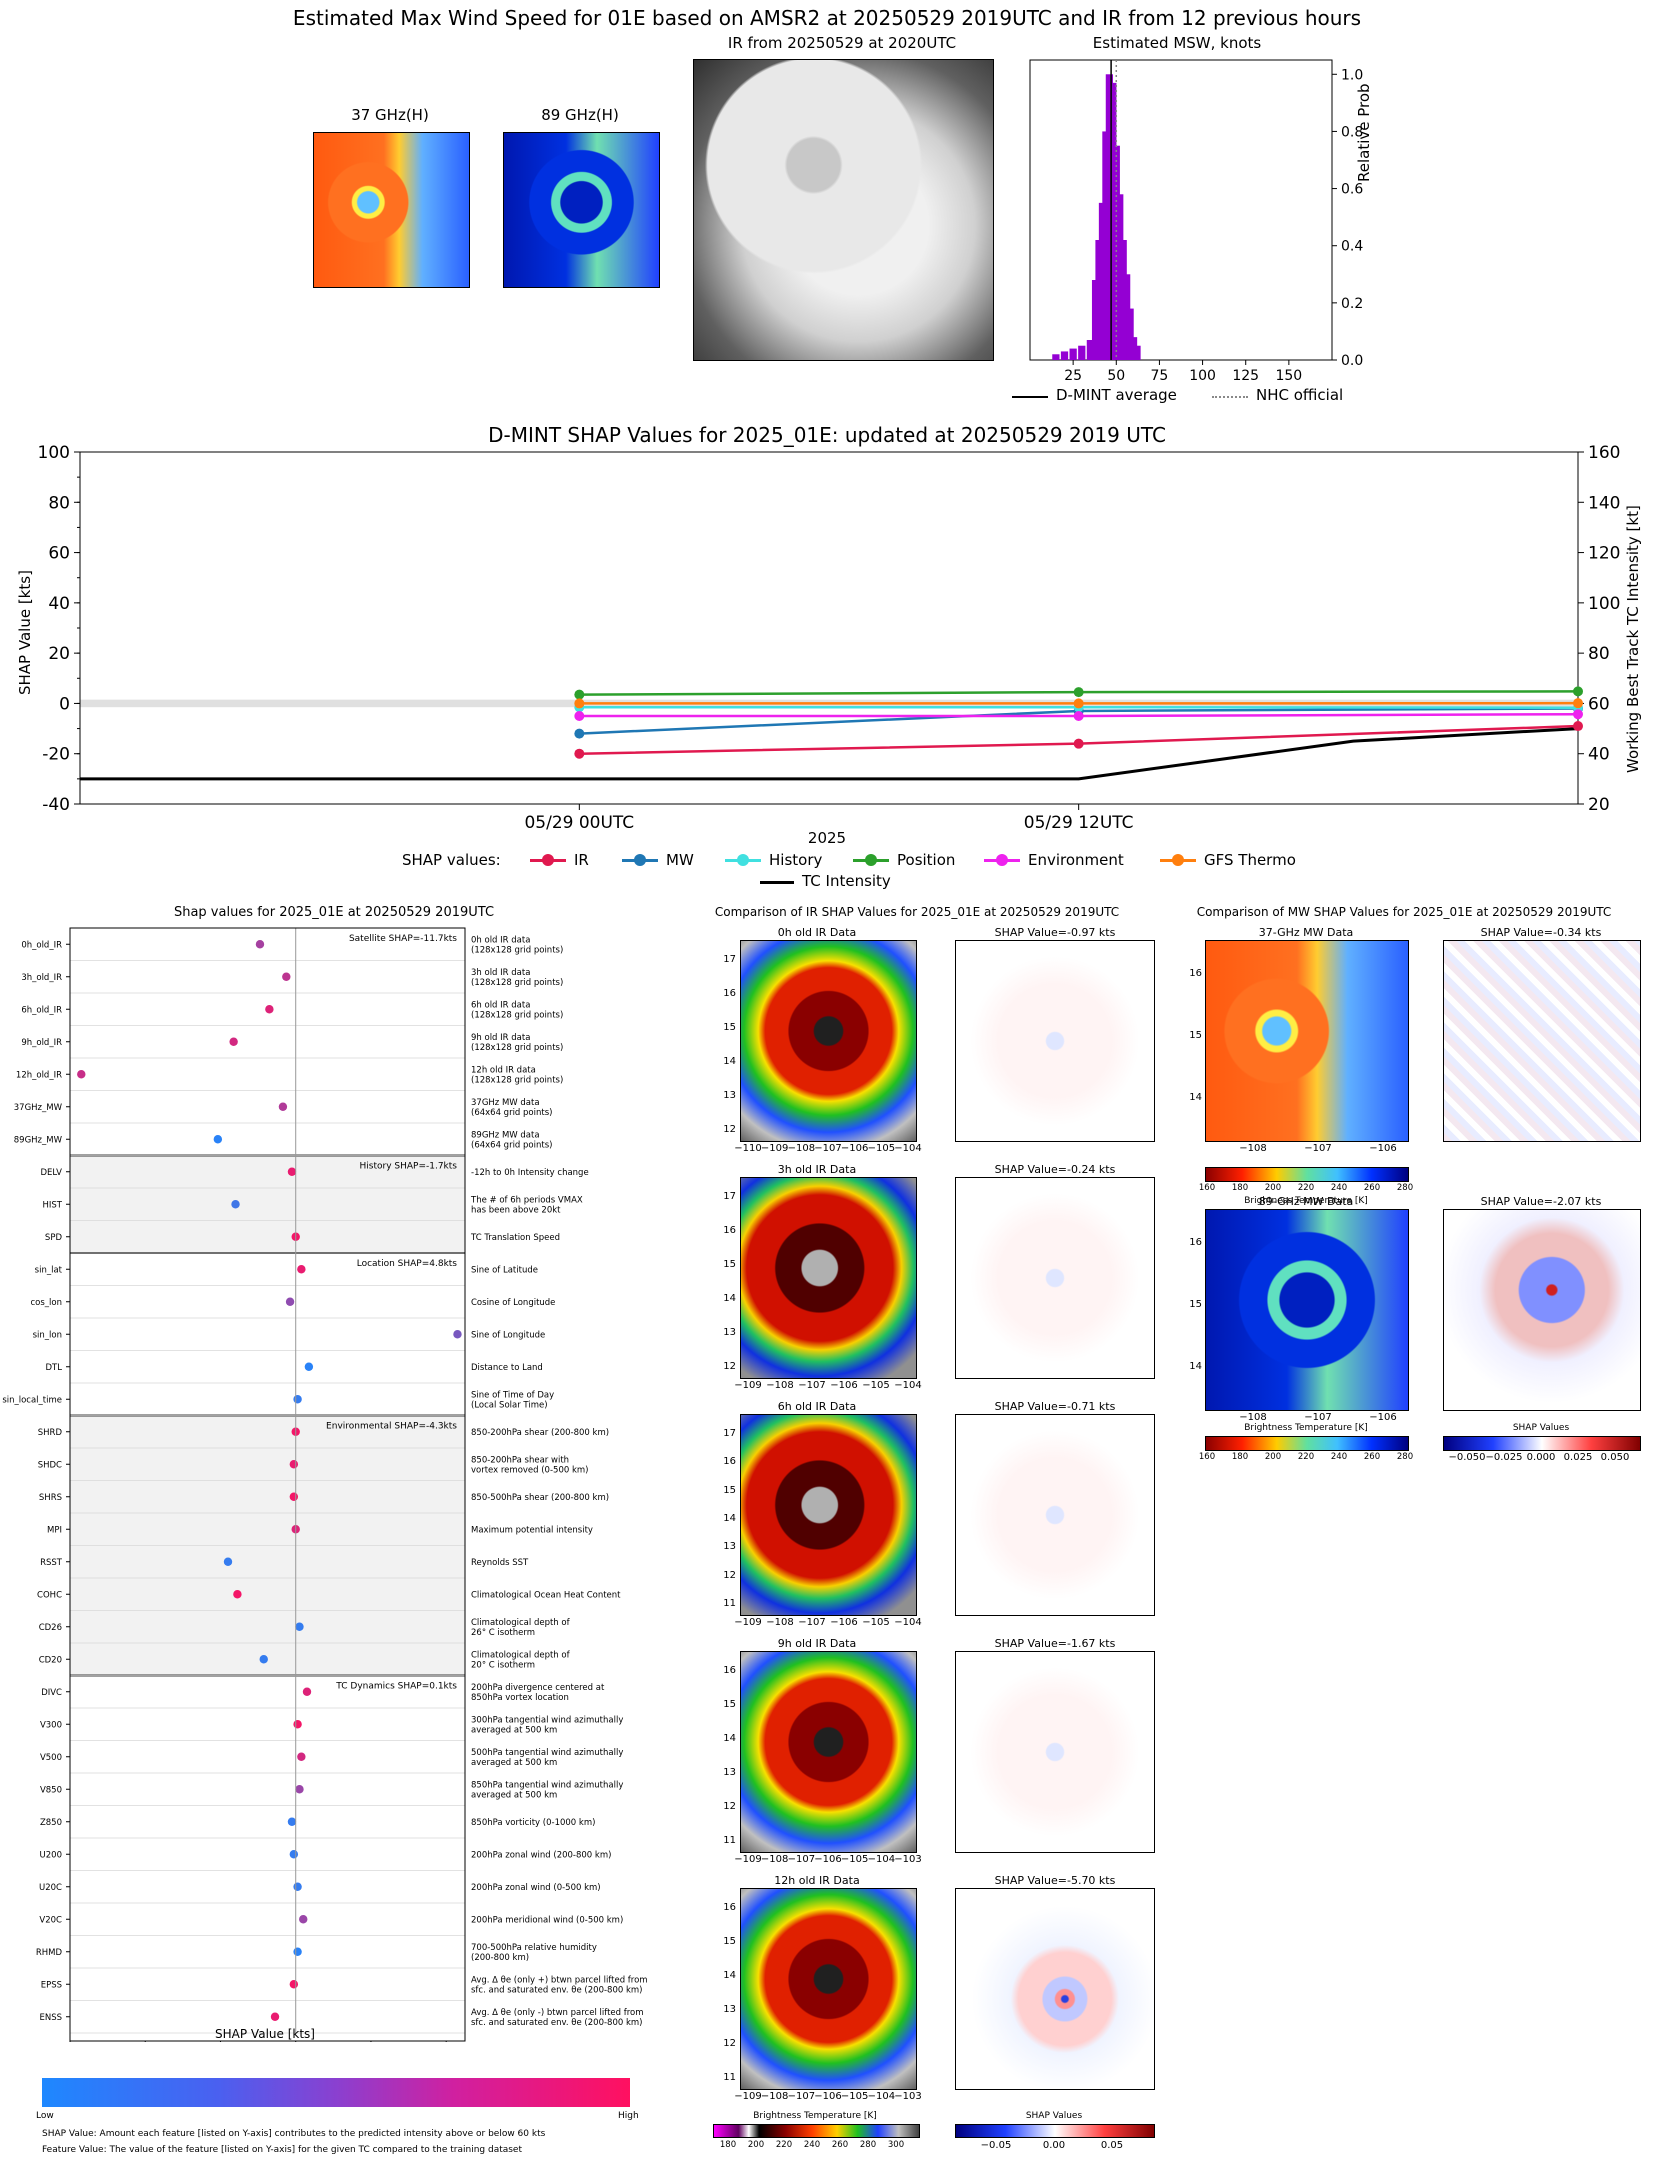 The width and height of the screenshot is (1655, 2158). Describe the element at coordinates (49, 1595) in the screenshot. I see `feature-name: COHC` at that location.